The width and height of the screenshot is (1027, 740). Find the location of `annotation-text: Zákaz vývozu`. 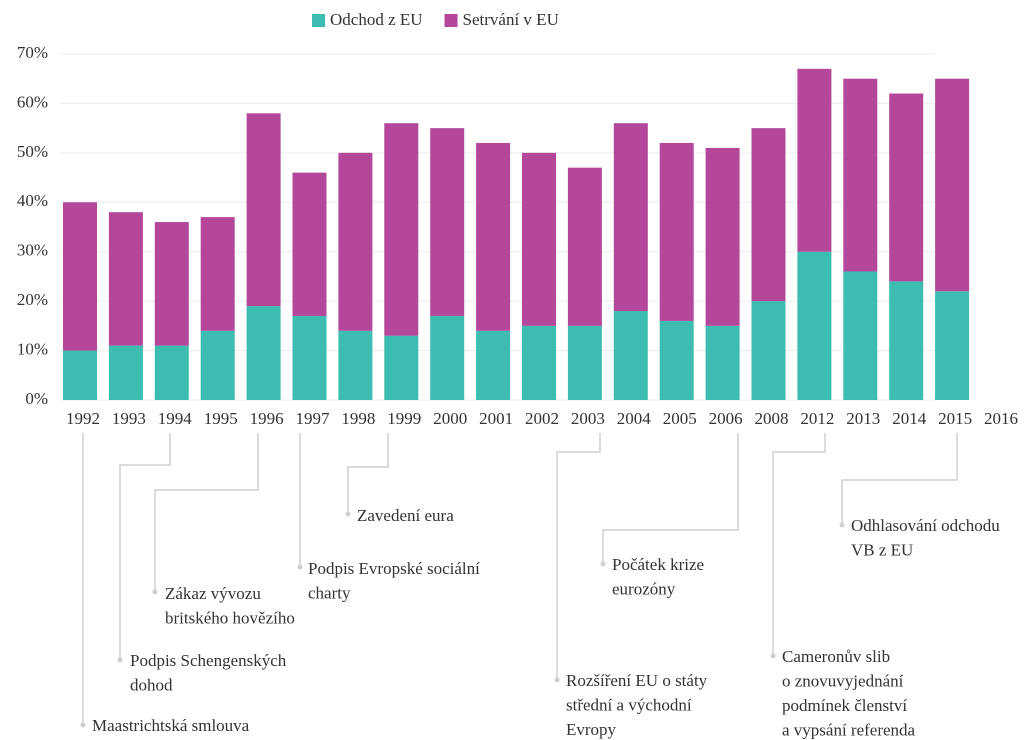

annotation-text: Zákaz vývozu is located at coordinates (213, 593).